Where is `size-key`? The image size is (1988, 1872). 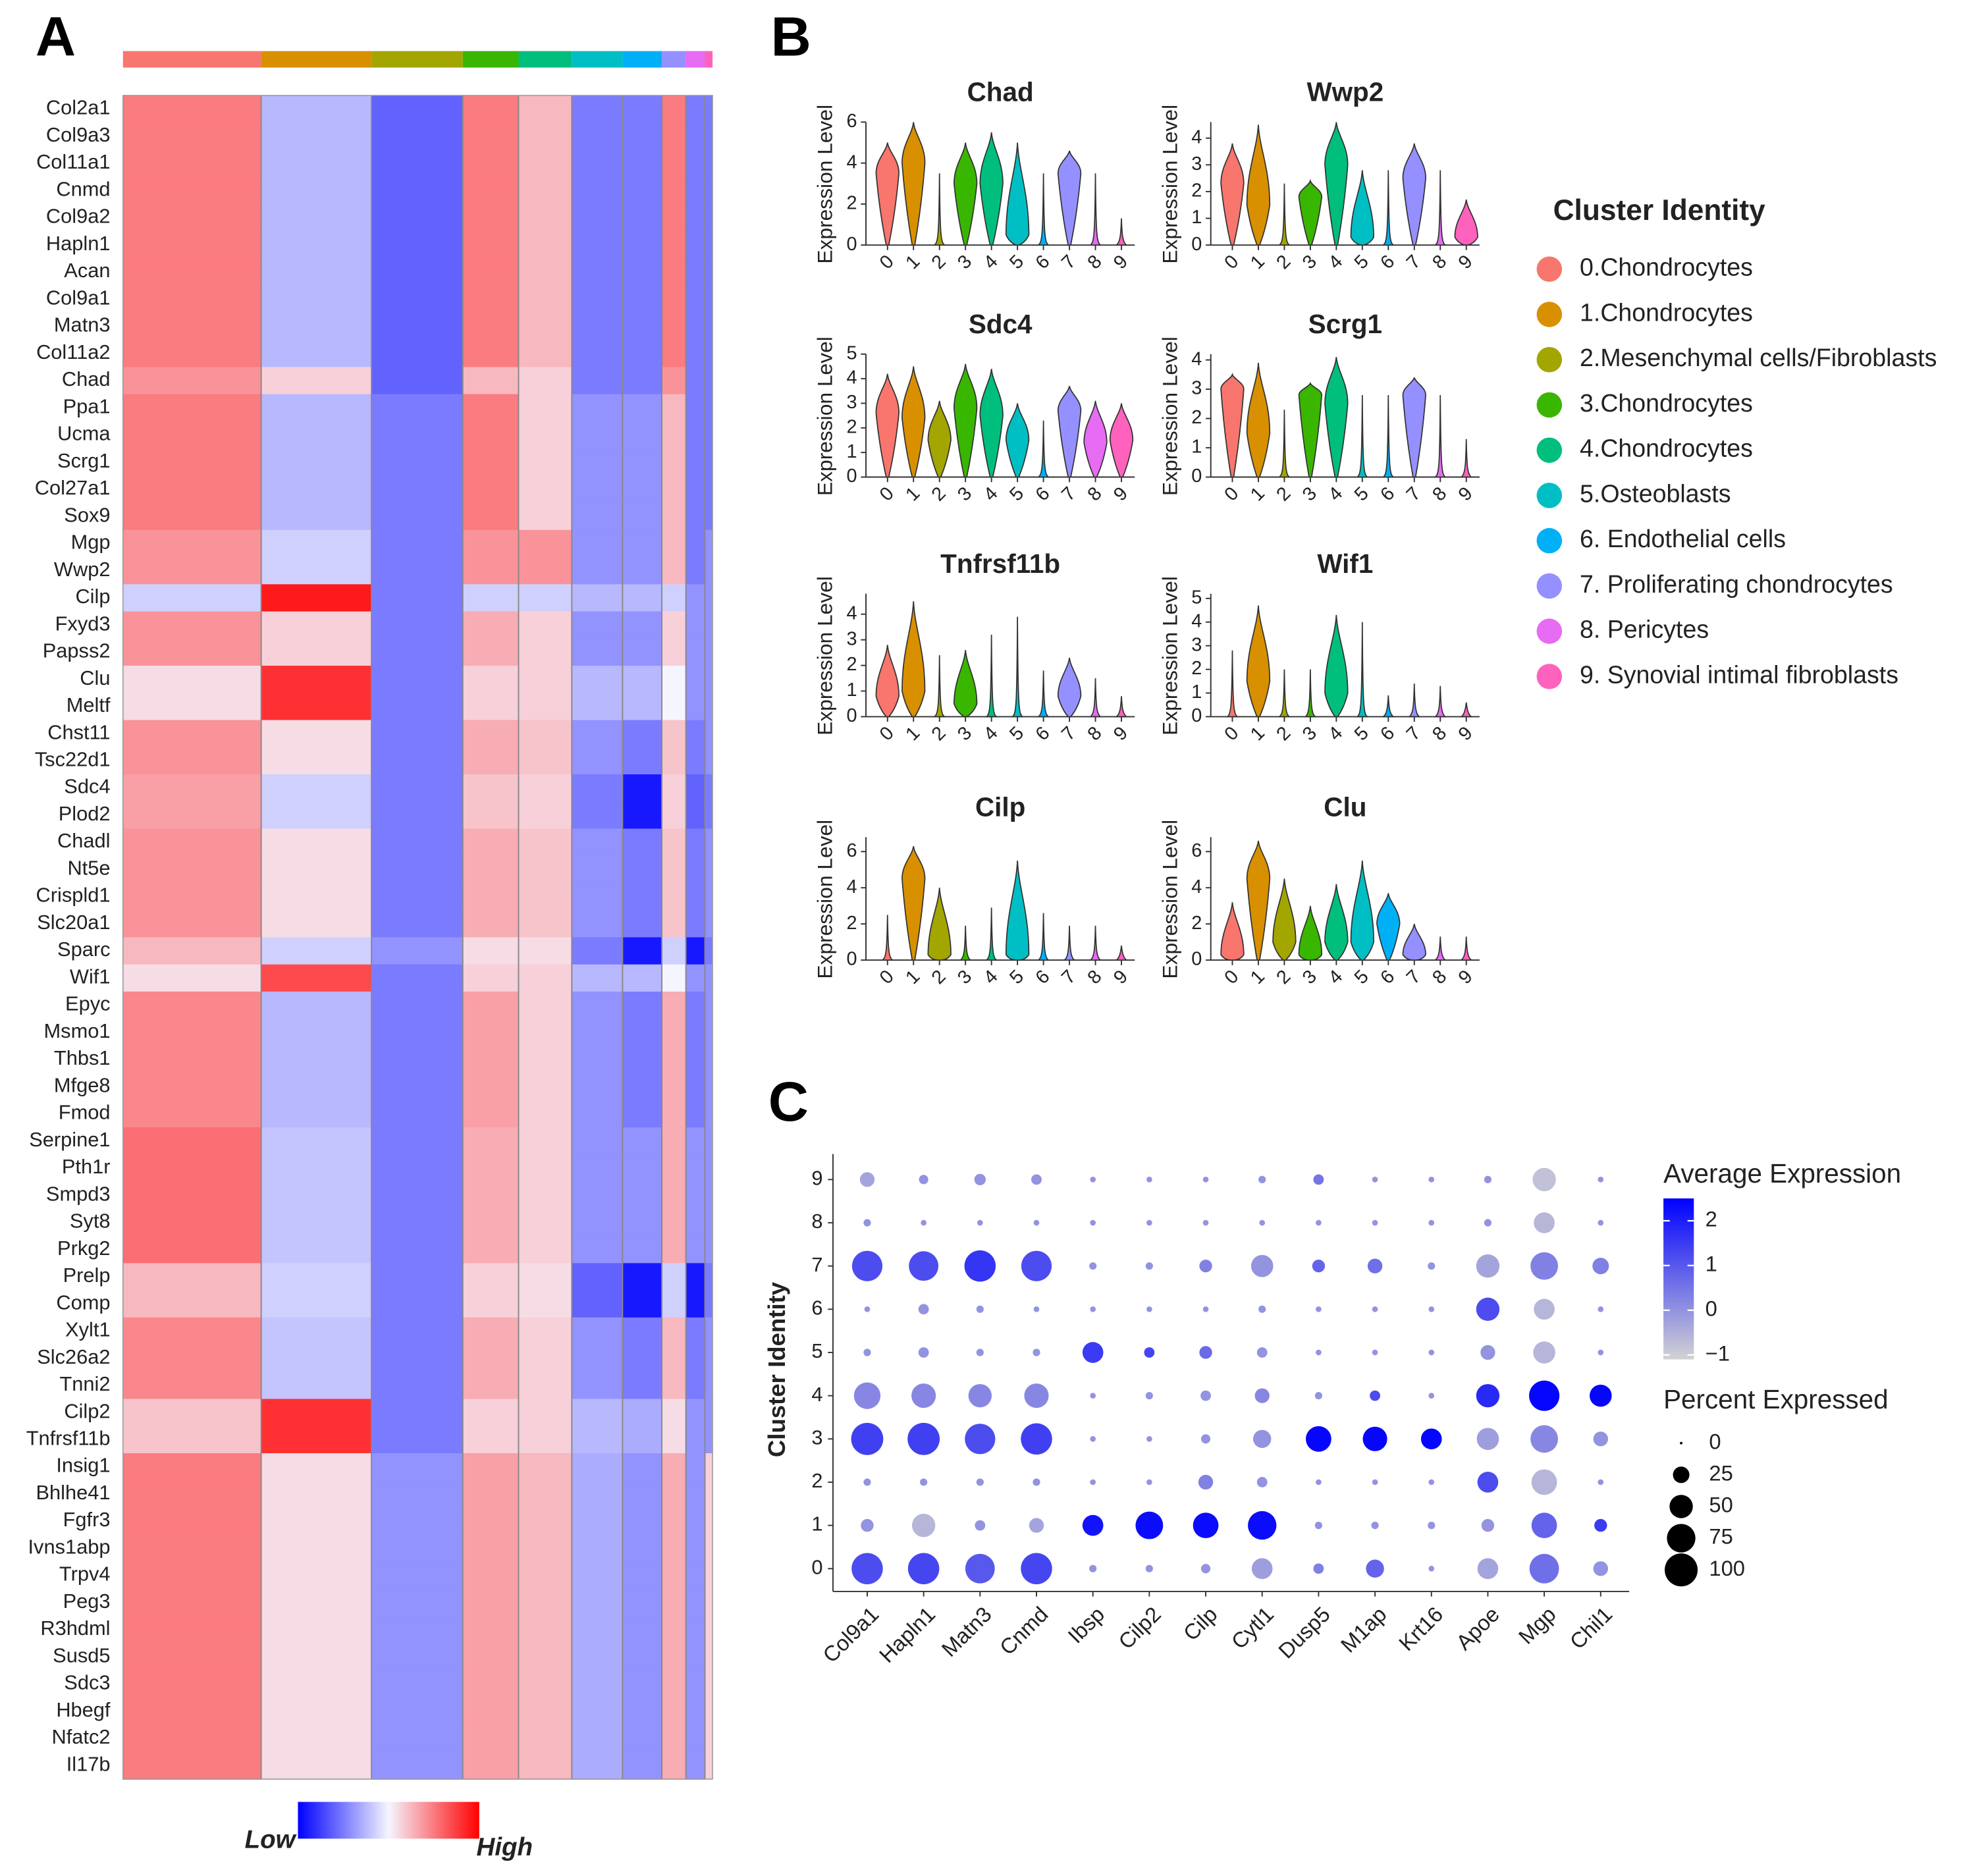 size-key is located at coordinates (1681, 1538).